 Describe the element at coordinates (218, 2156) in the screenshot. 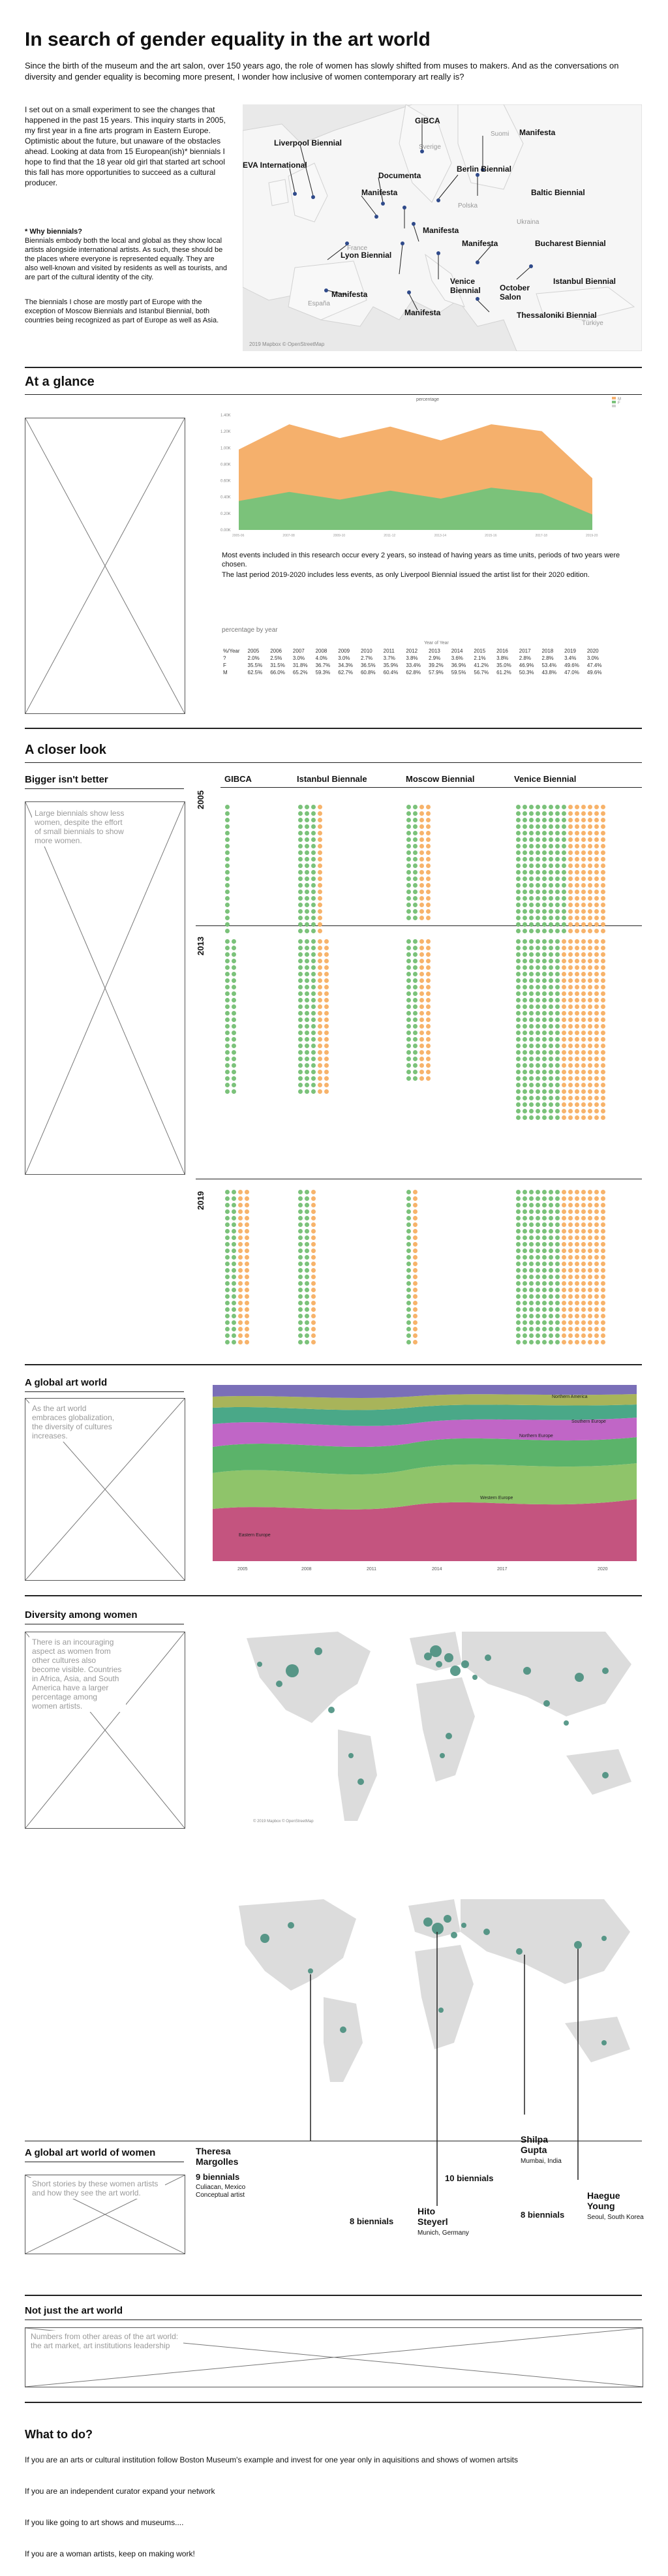

I see `artist-name: Theresa Margolles` at that location.